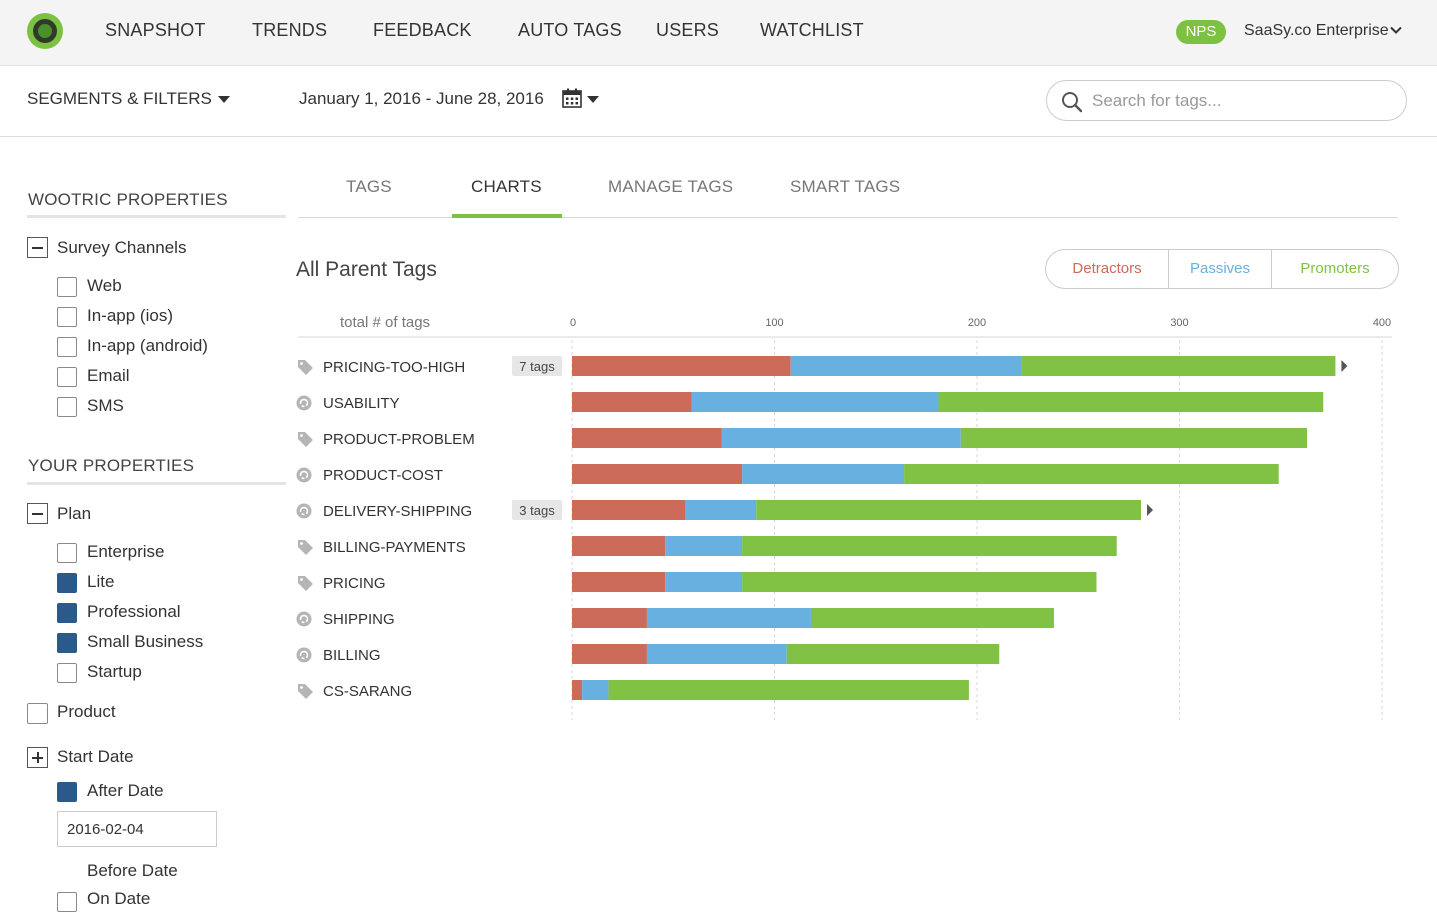 Image resolution: width=1437 pixels, height=912 pixels. What do you see at coordinates (147, 345) in the screenshot?
I see `channel-in-app-android-label: In-app (android)` at bounding box center [147, 345].